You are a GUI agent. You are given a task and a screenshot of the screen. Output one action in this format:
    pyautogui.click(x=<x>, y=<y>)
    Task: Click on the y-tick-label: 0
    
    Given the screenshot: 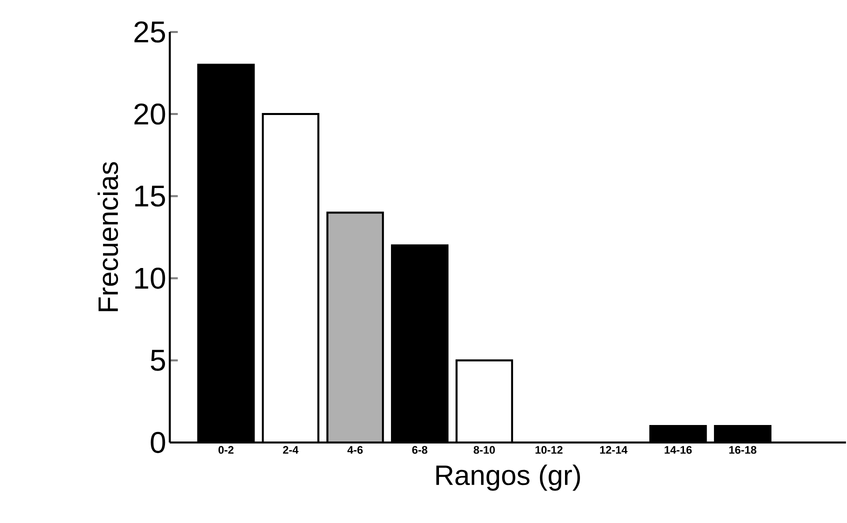 What is the action you would take?
    pyautogui.click(x=158, y=442)
    